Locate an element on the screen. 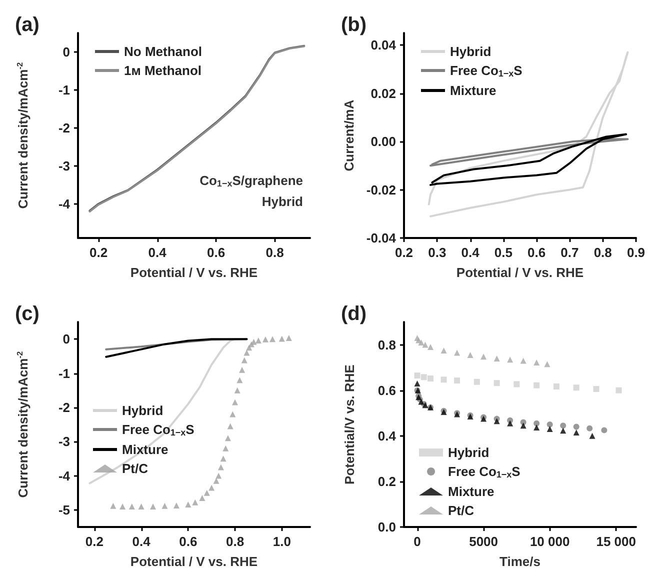 This screenshot has height=587, width=659. chart-title: (a) is located at coordinates (27, 25).